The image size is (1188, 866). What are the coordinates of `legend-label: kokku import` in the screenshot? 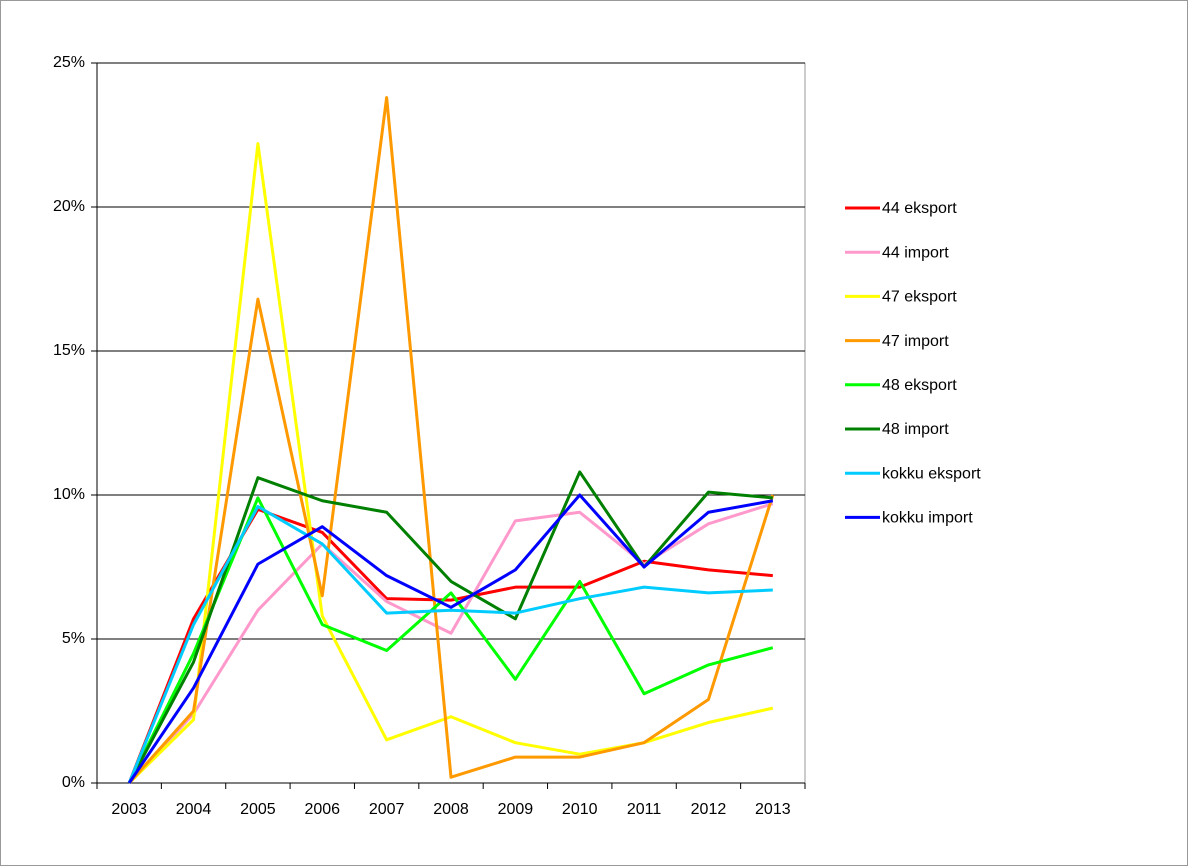 It's located at (927, 518).